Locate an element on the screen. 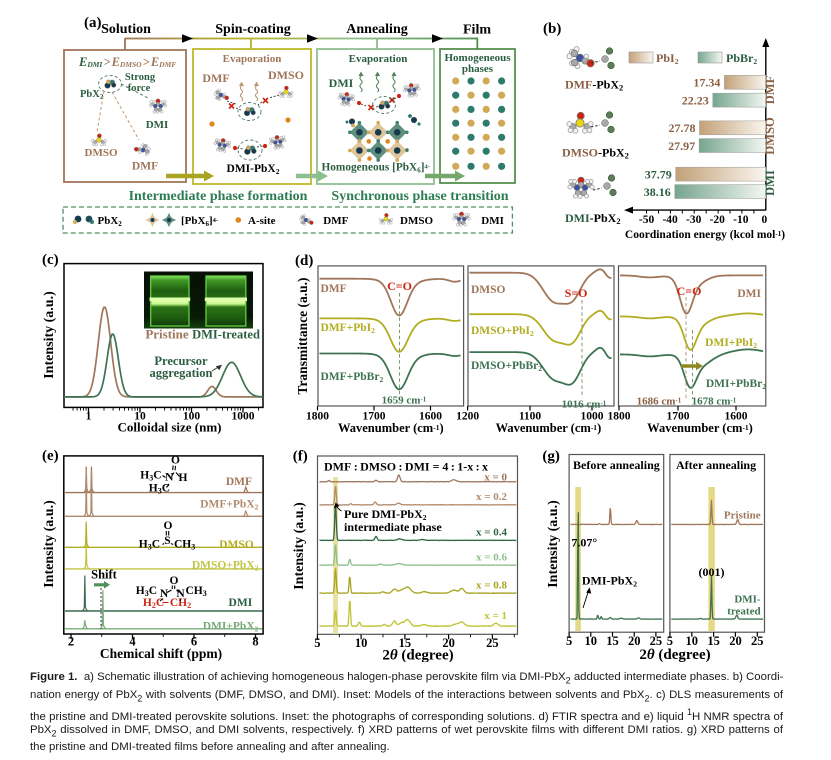  svg-text: Precursor is located at coordinates (181, 361).